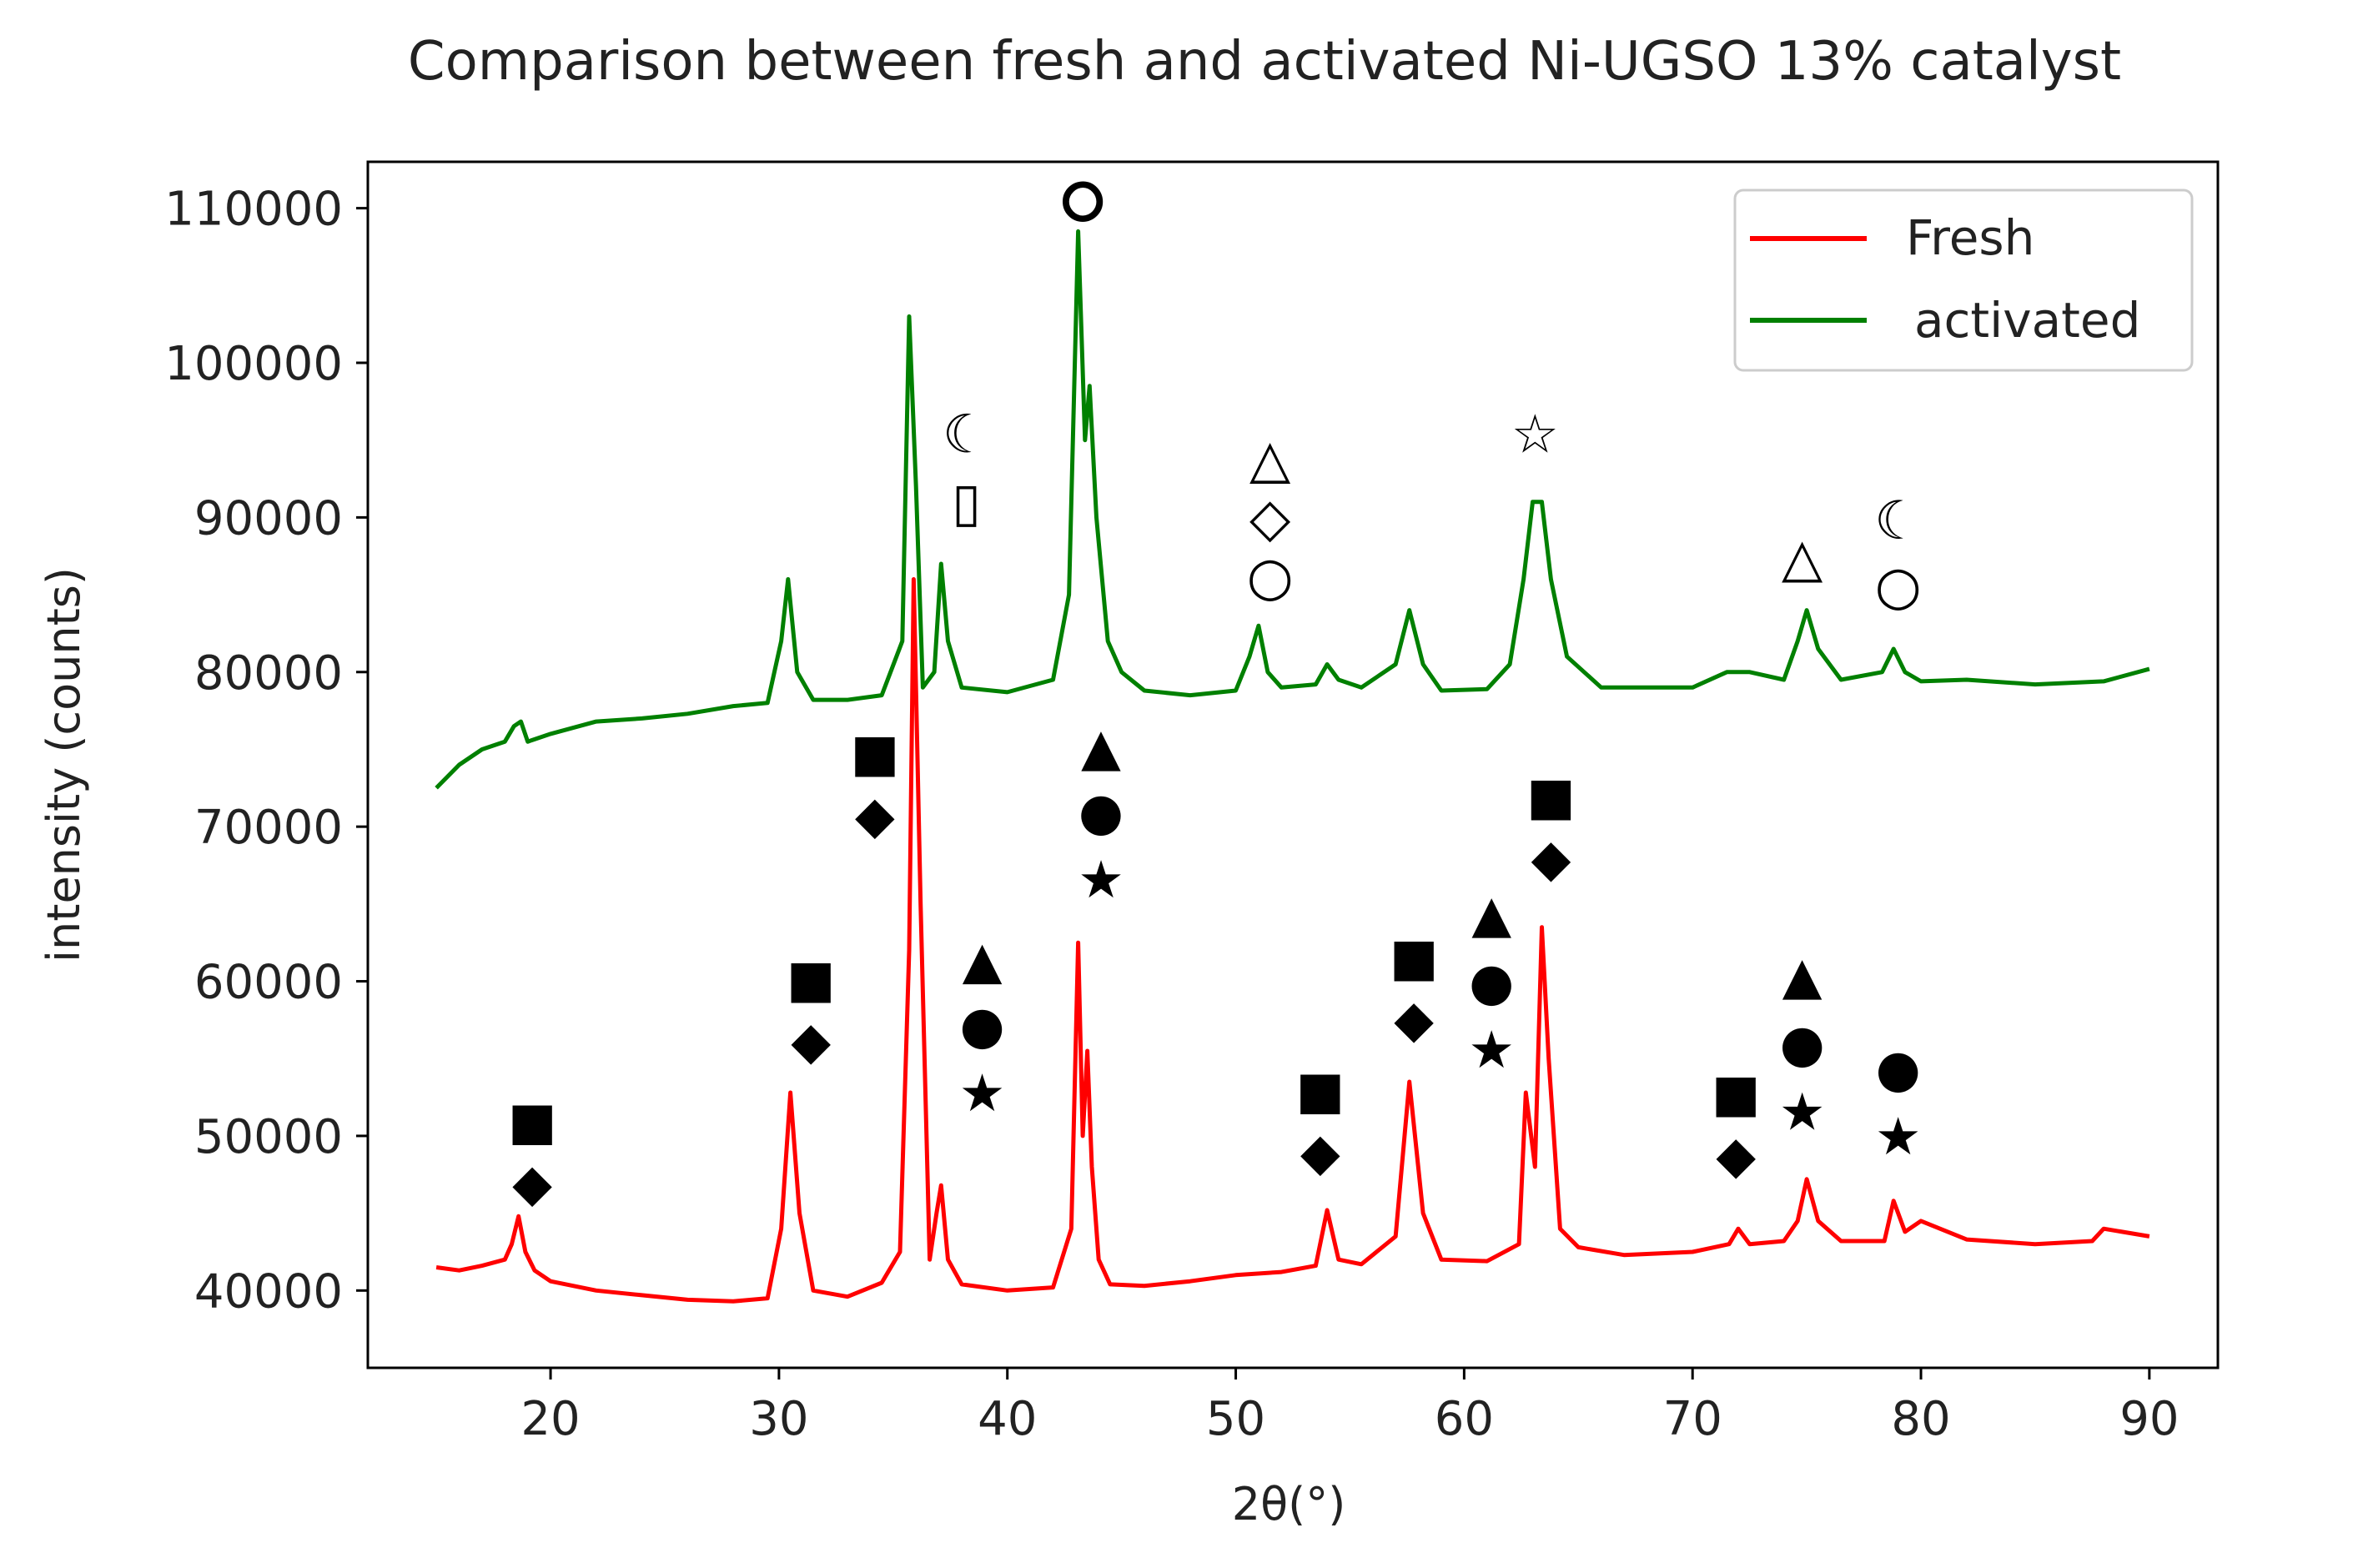 The image size is (2358, 1568). I want to click on y-tick-label: 70000, so click(268, 828).